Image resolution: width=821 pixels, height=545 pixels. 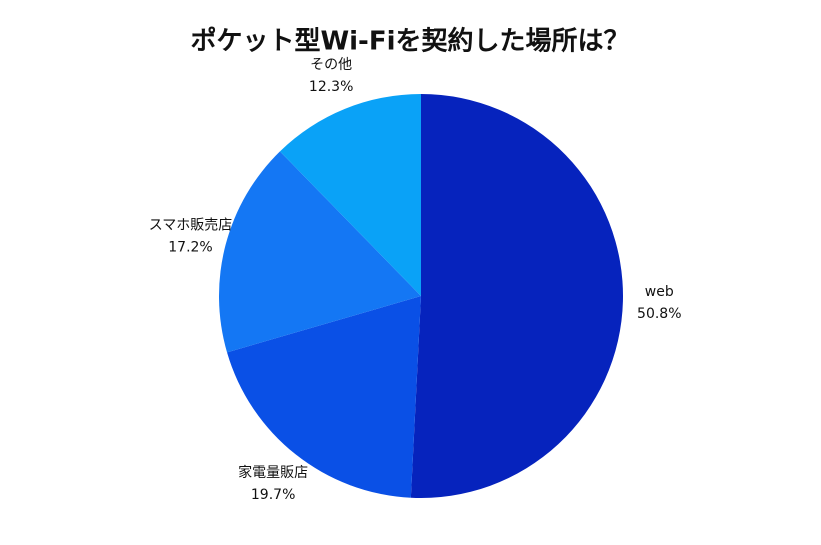 What do you see at coordinates (331, 65) in the screenshot?
I see `slice-label: その他` at bounding box center [331, 65].